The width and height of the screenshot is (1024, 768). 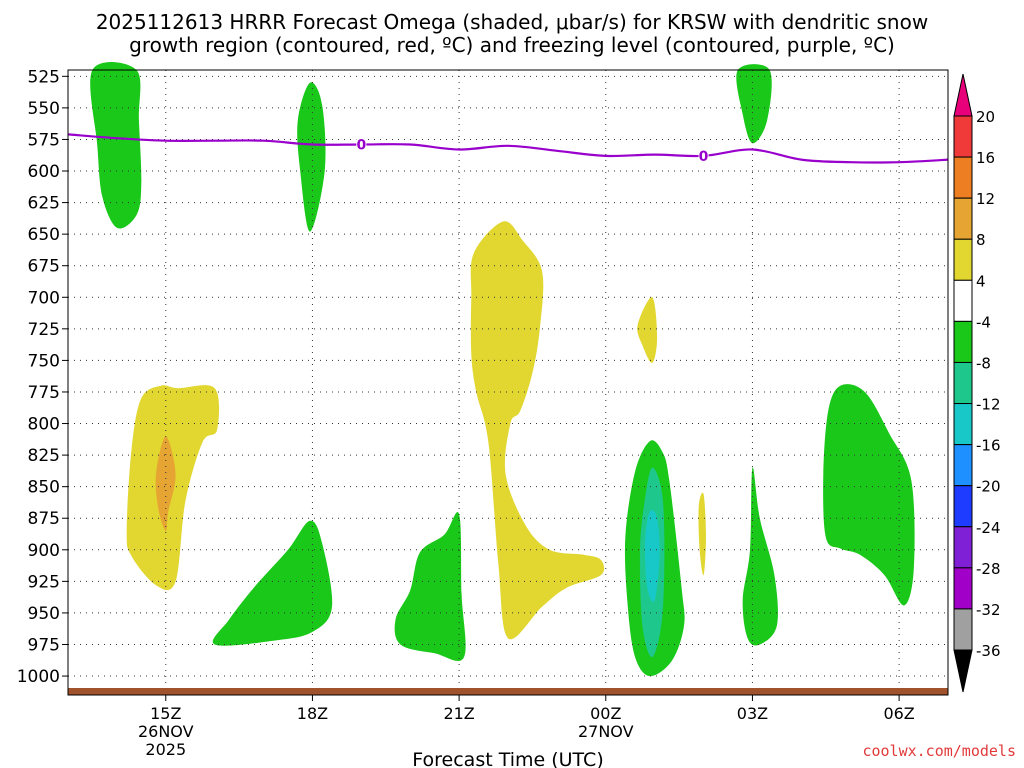 I want to click on colorbar-band--28--24, so click(x=963, y=547).